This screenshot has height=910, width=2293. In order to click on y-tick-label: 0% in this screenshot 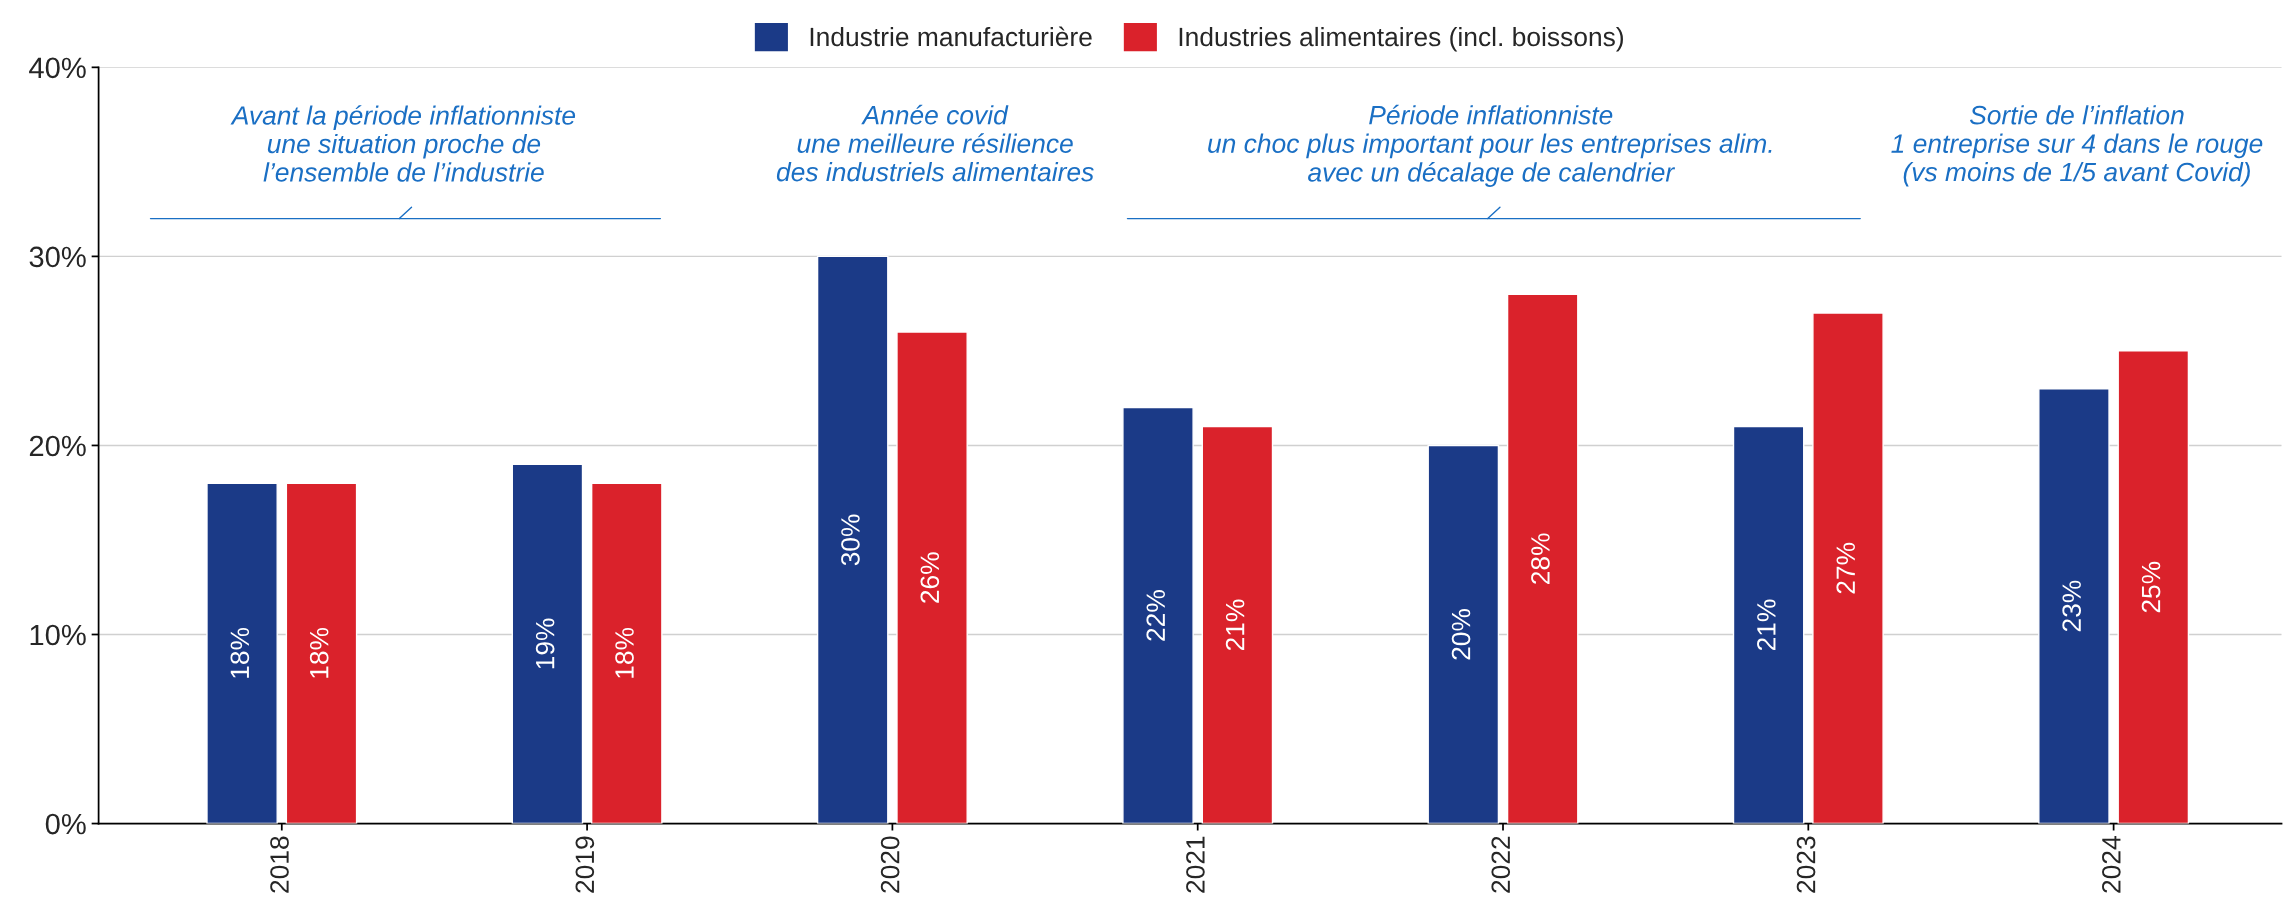, I will do `click(65, 824)`.